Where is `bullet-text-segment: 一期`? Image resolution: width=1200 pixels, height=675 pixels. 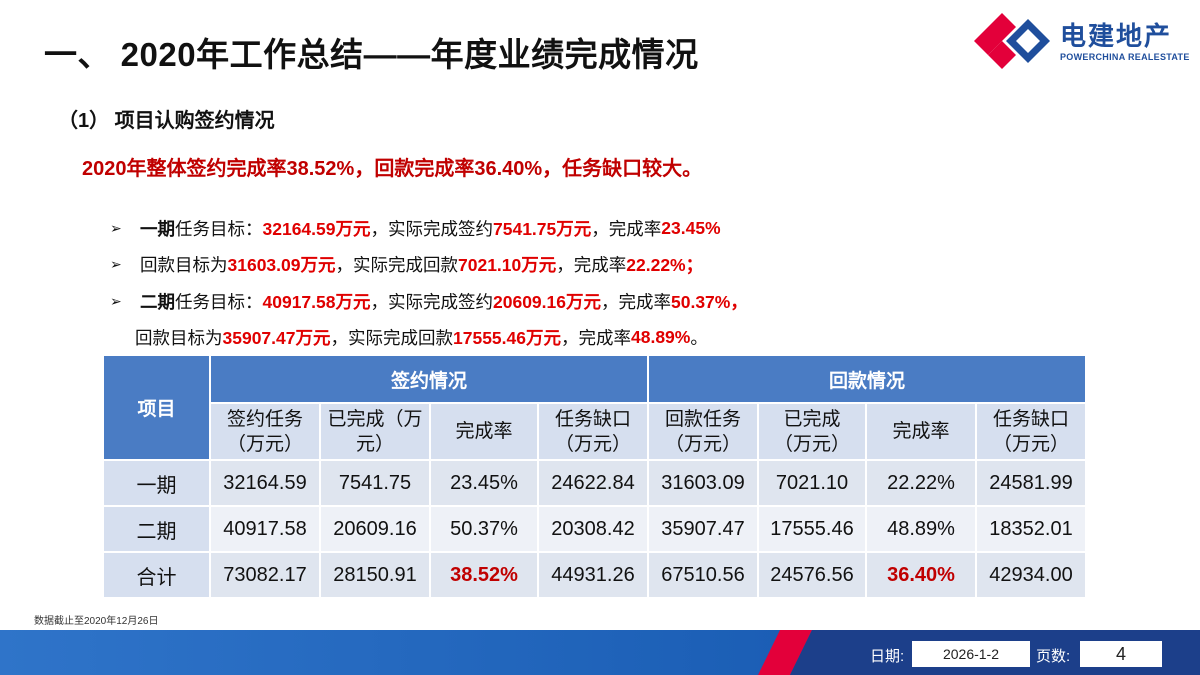 bullet-text-segment: 一期 is located at coordinates (157, 228).